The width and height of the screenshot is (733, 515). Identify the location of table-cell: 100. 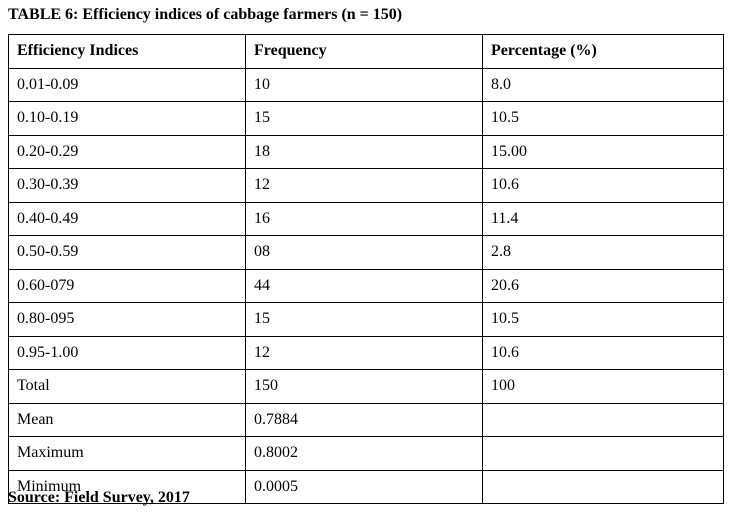
(603, 386).